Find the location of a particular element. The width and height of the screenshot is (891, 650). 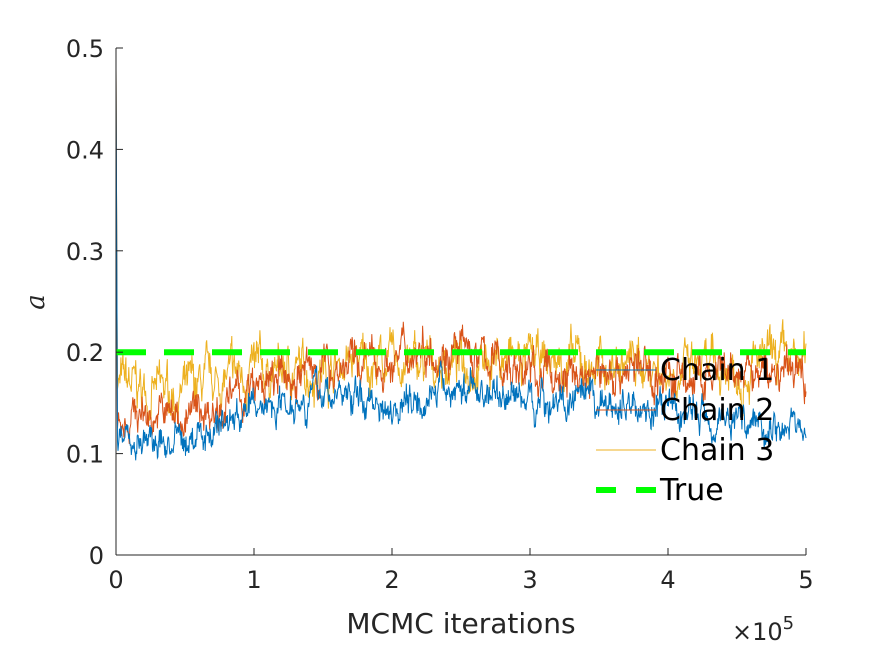

x-tick-label: 0 is located at coordinates (115, 580).